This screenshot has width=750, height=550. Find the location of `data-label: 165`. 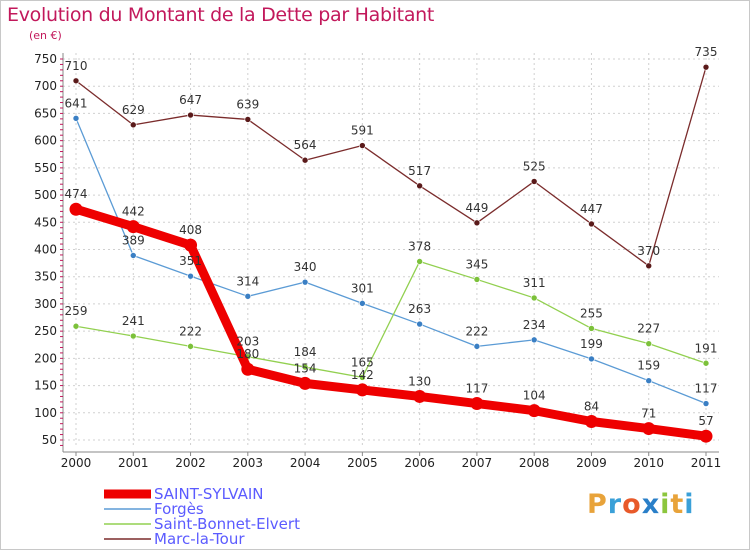

data-label: 165 is located at coordinates (362, 362).